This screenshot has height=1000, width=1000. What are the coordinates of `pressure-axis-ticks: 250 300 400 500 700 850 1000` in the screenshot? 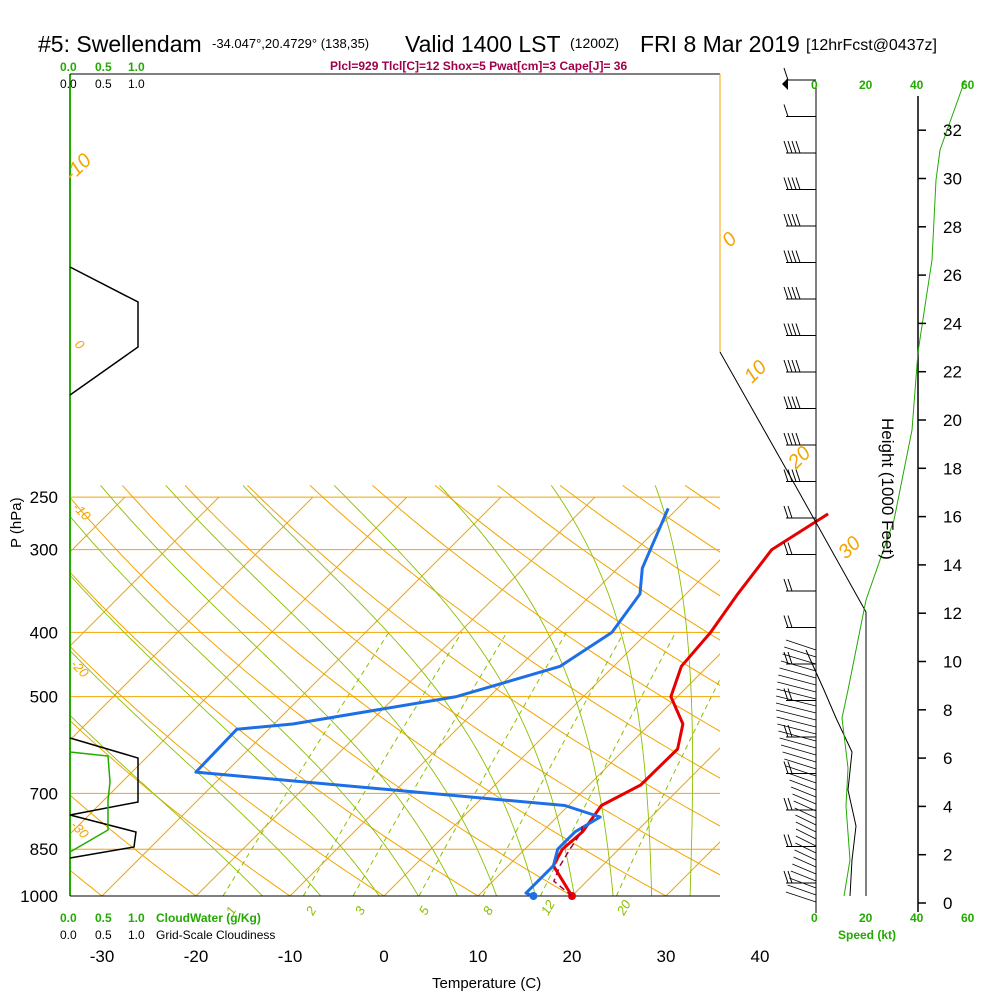 It's located at (39, 697).